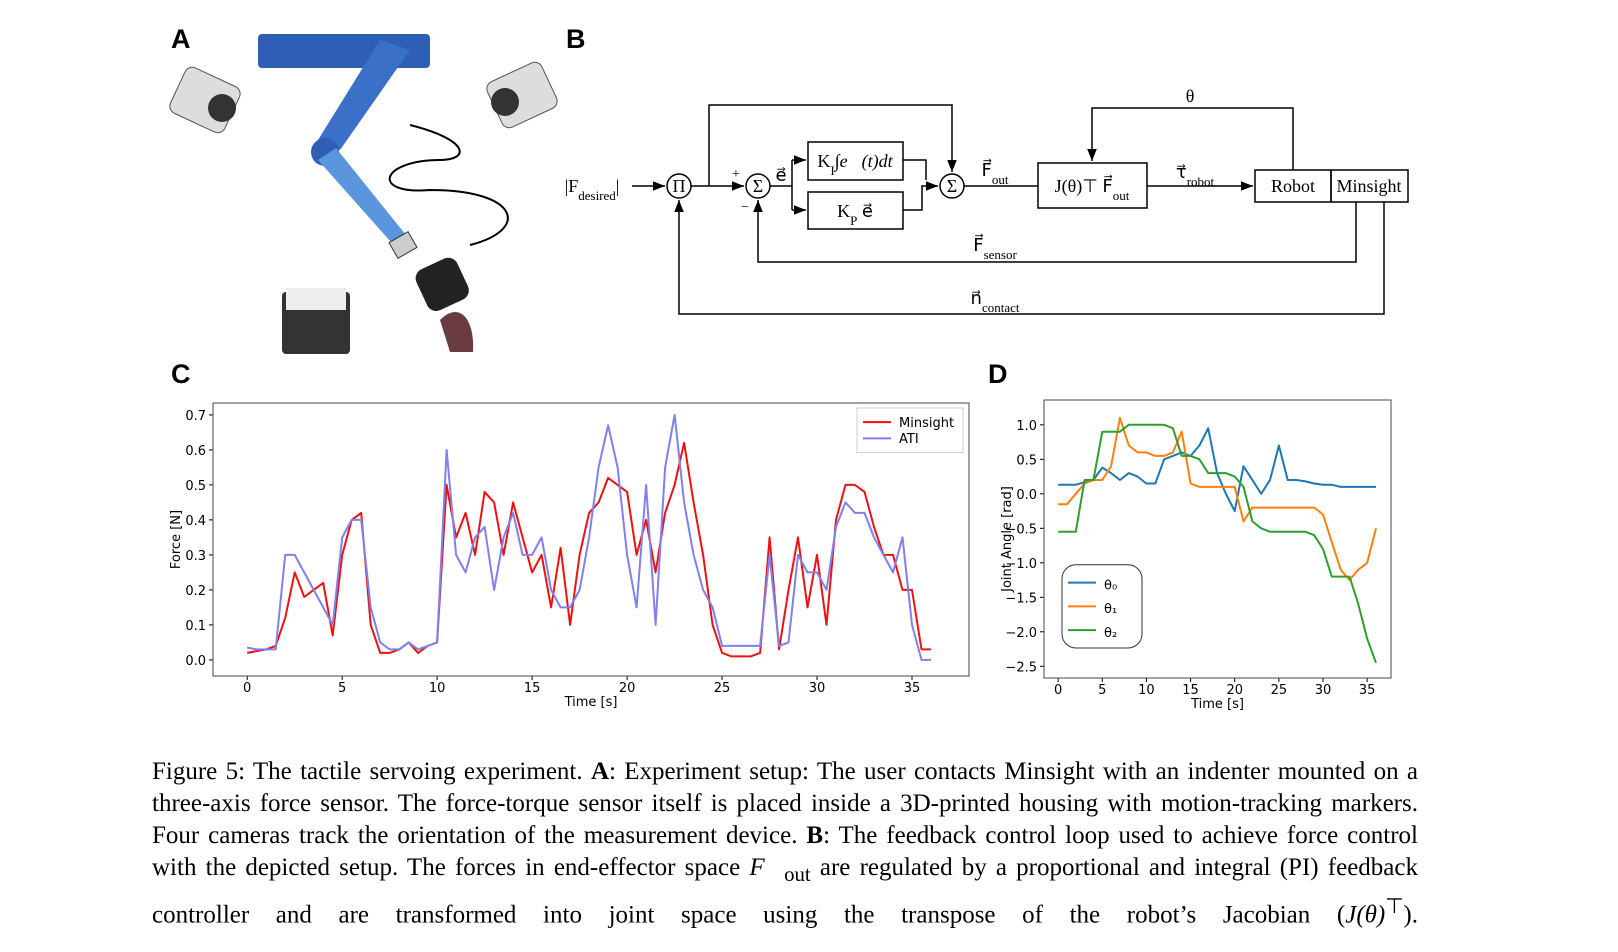 This screenshot has width=1618, height=952. Describe the element at coordinates (1195, 175) in the screenshot. I see `label: τ⃗robot` at that location.